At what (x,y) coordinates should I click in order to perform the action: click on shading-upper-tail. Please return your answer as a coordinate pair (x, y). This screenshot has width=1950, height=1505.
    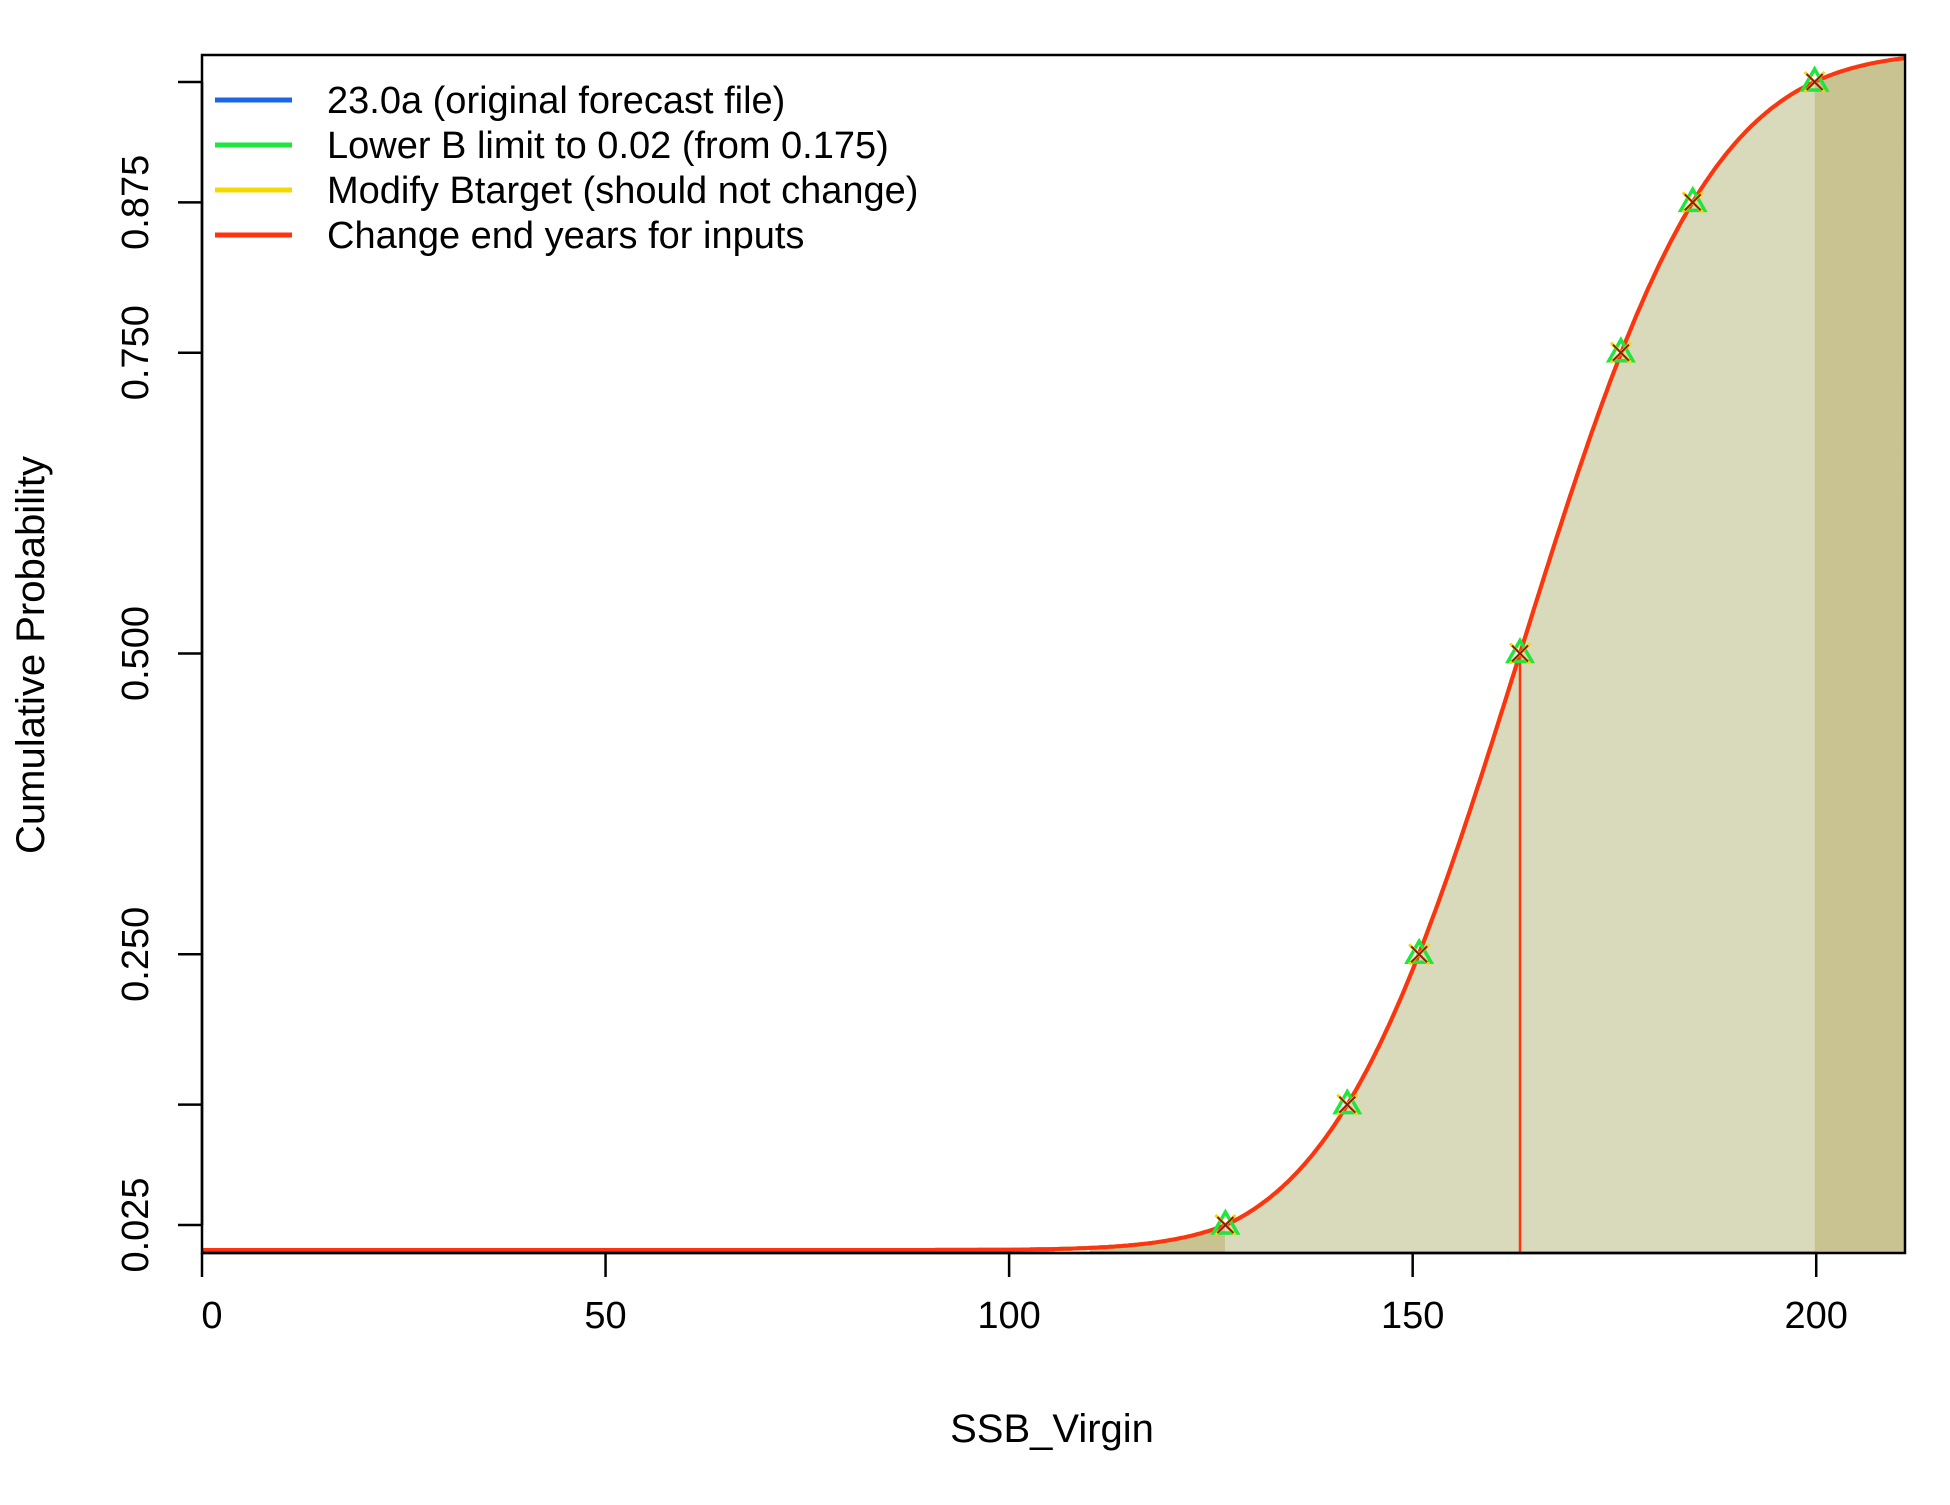
    Looking at the image, I should click on (1859, 655).